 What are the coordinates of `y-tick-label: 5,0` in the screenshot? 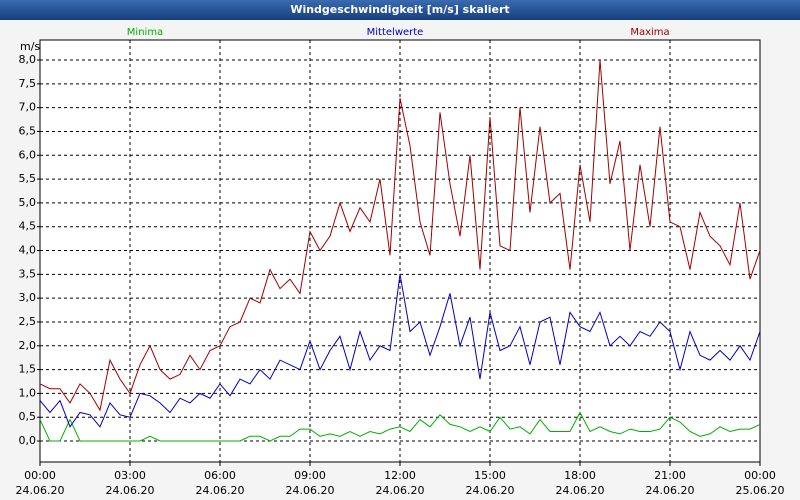 It's located at (28, 202).